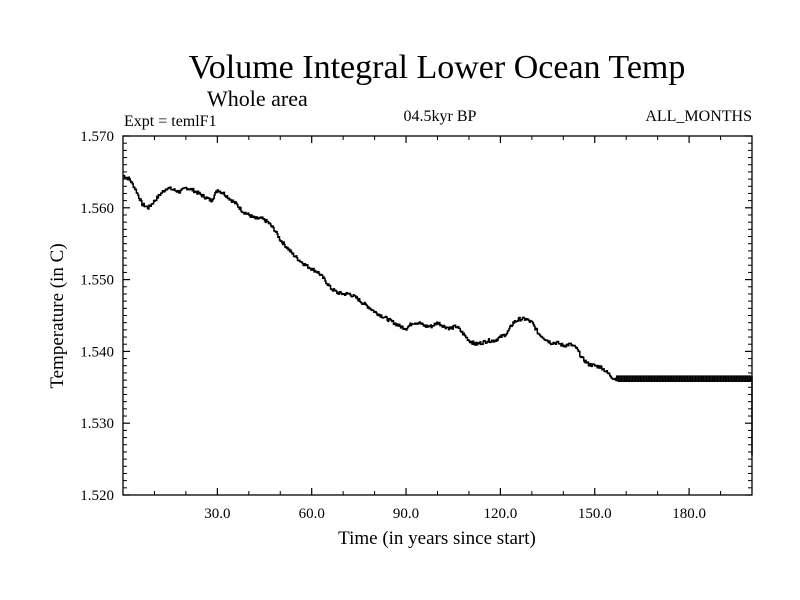  I want to click on x-tick-label: 150.0, so click(595, 514).